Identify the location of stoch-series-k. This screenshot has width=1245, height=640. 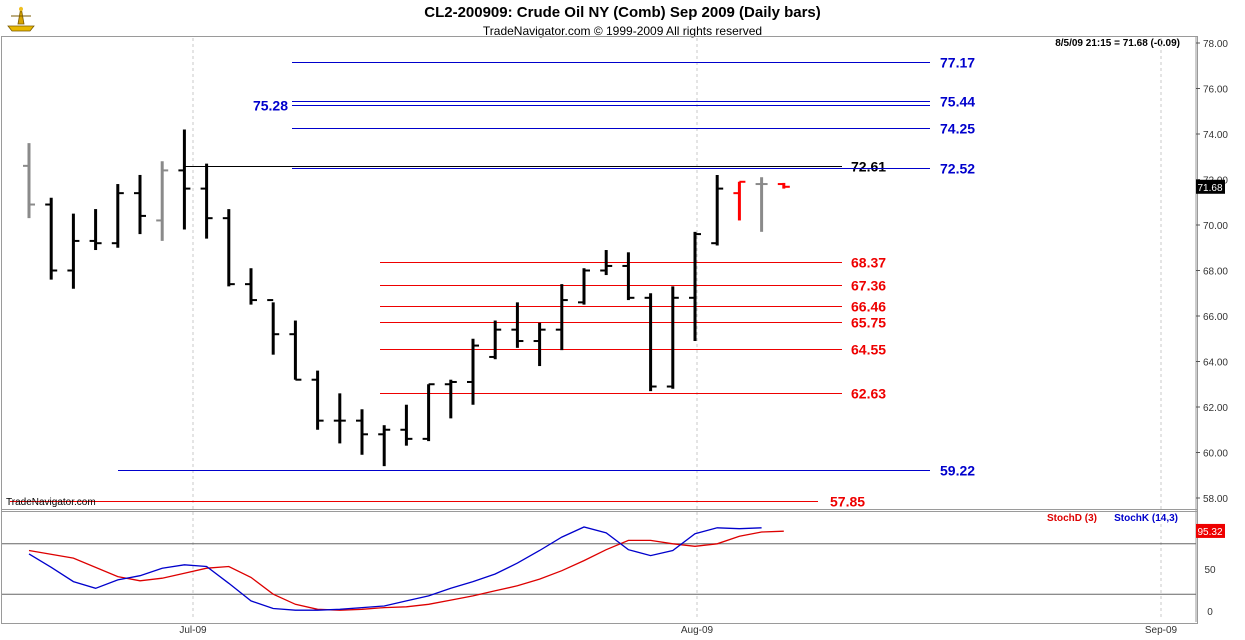
(395, 568).